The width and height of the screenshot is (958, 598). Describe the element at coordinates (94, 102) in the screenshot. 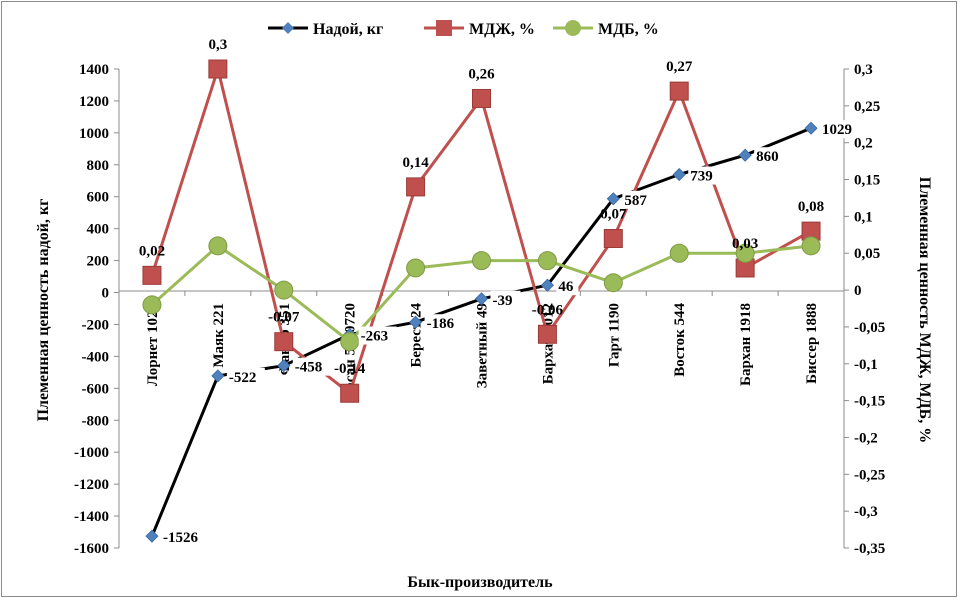

I see `y-left-tick-label: 1200` at that location.